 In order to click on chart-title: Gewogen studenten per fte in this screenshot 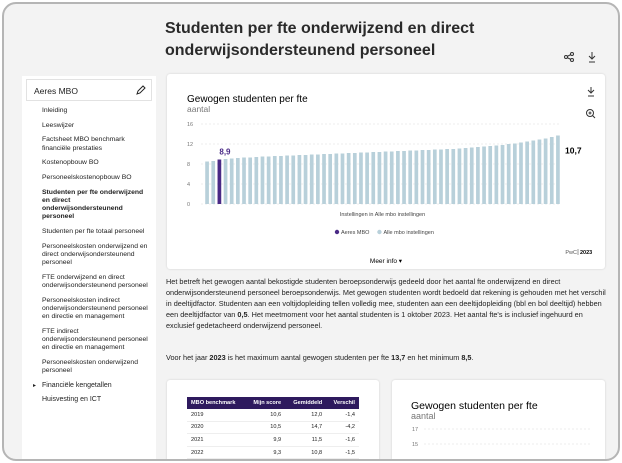, I will do `click(247, 99)`.